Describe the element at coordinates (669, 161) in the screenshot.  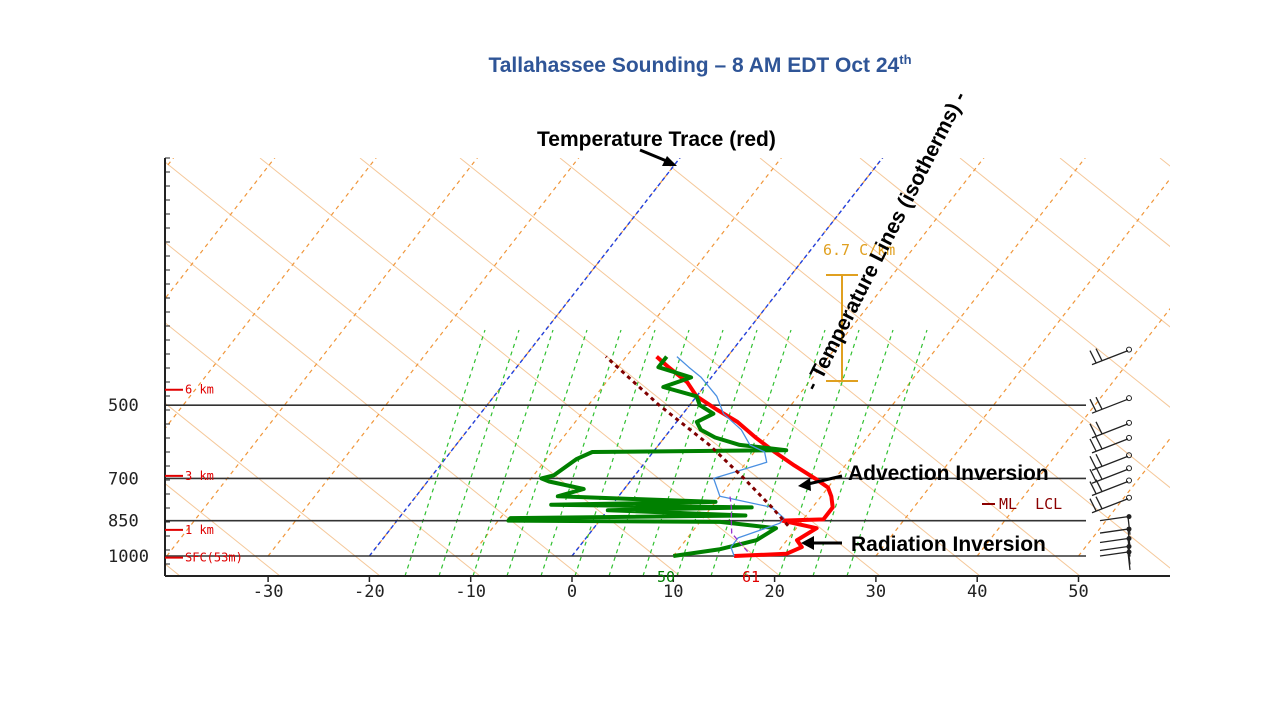
I see `temperature-trace-arrowhead` at that location.